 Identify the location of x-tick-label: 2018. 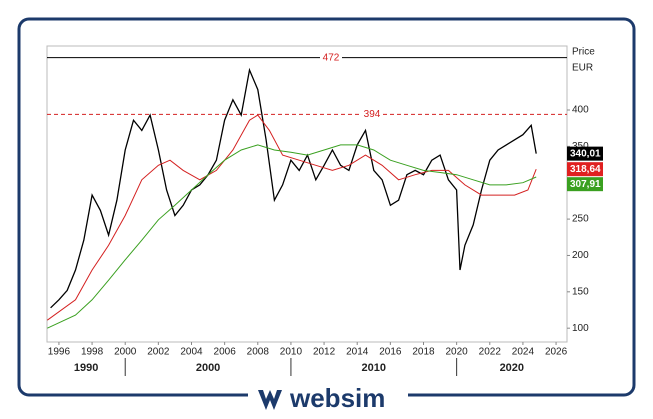
(423, 352).